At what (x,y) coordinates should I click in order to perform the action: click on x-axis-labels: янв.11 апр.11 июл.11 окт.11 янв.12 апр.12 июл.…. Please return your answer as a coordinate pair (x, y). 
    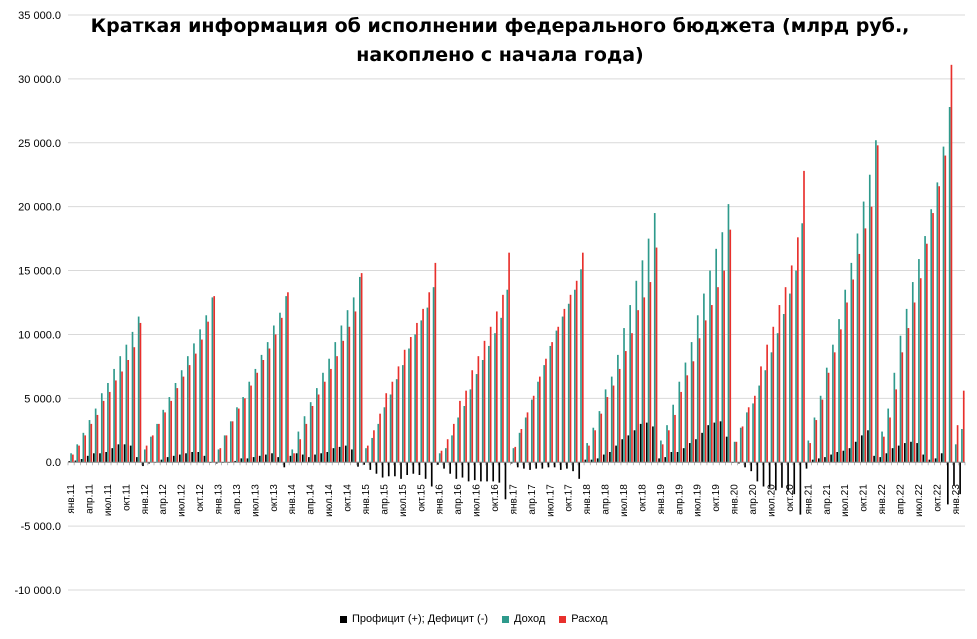
    Looking at the image, I should click on (514, 500).